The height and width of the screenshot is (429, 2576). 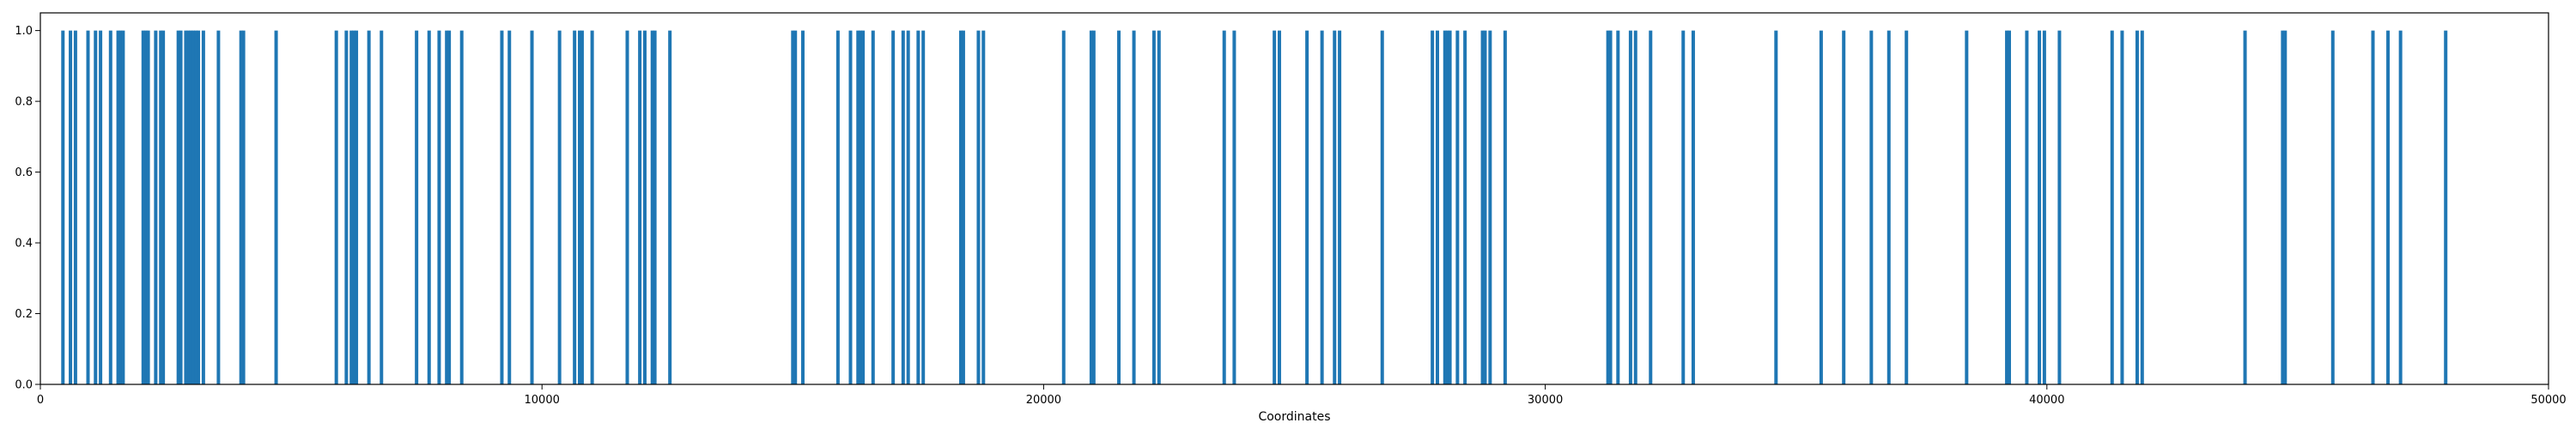 I want to click on x-tick-label: 40000, so click(x=2047, y=400).